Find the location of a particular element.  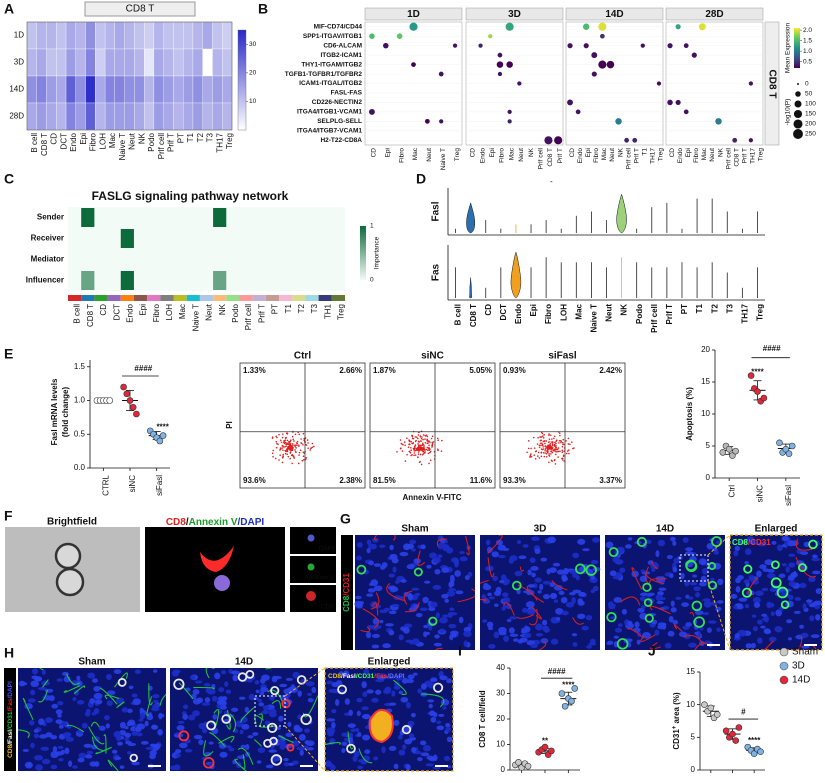

colorbar-tick-label: 1 is located at coordinates (372, 226).